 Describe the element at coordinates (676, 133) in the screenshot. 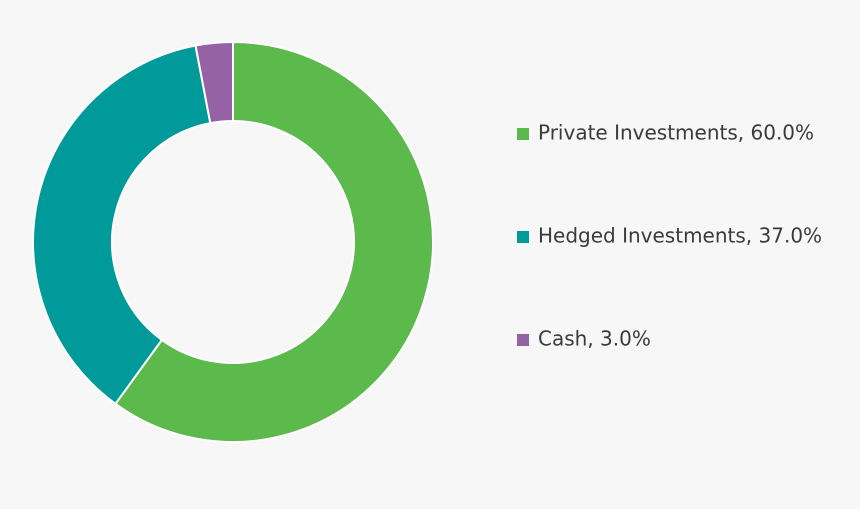

I see `legend-label: Private Investments, 60.0%` at that location.